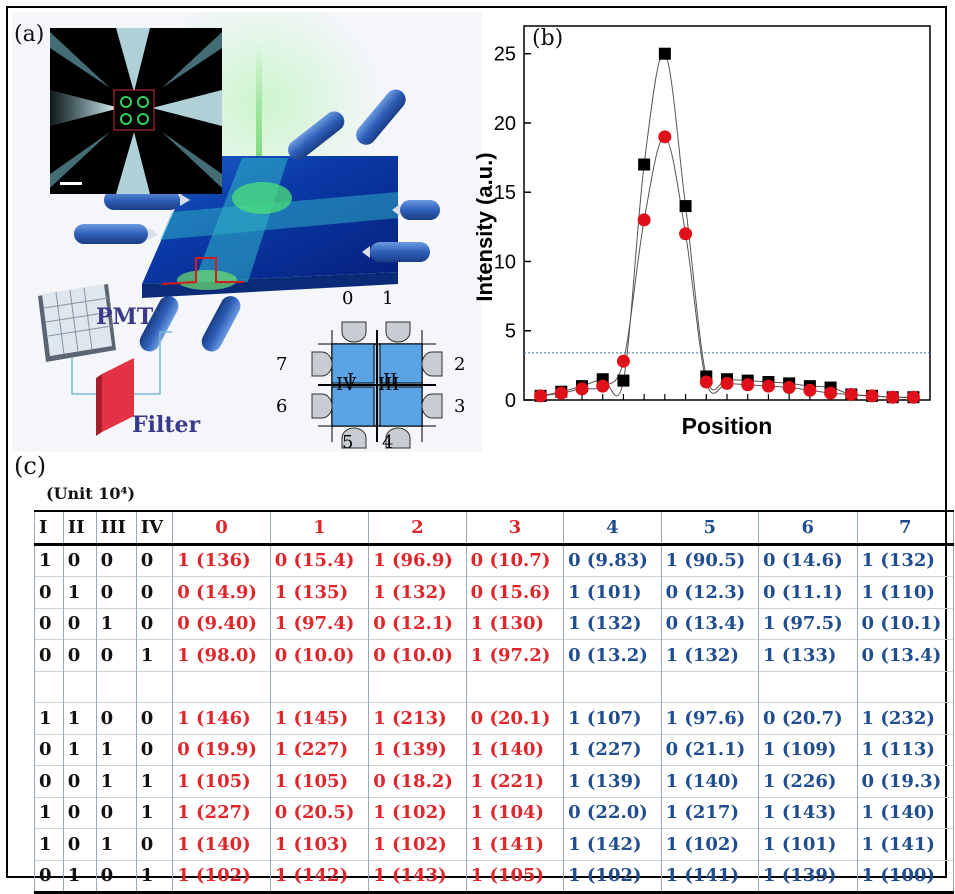 The height and width of the screenshot is (894, 955). I want to click on table-cell: 0 (19.9), so click(221, 750).